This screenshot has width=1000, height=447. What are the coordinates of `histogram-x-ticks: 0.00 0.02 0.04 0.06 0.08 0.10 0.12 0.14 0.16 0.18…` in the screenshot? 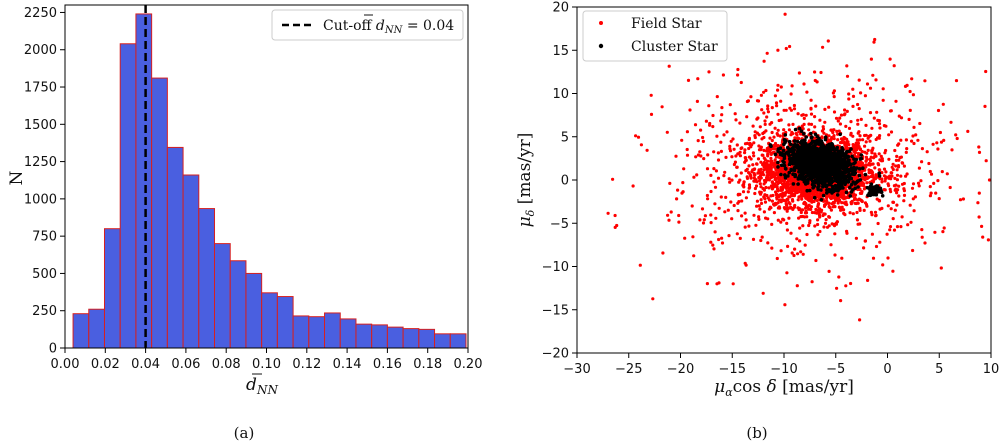 It's located at (267, 360).